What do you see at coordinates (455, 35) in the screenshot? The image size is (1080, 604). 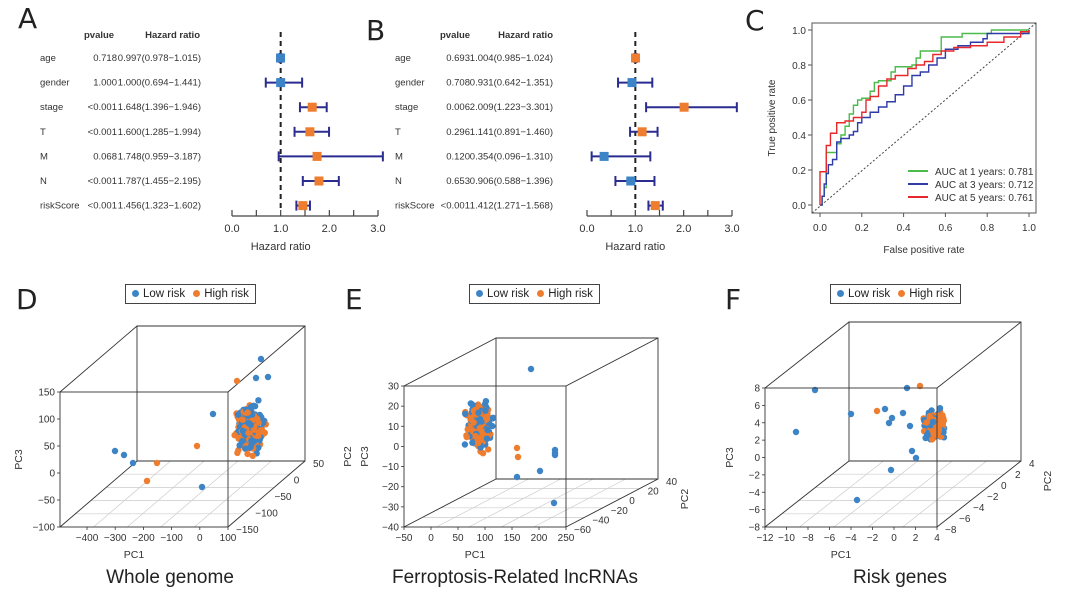 I see `header-pvalue: pvalue` at bounding box center [455, 35].